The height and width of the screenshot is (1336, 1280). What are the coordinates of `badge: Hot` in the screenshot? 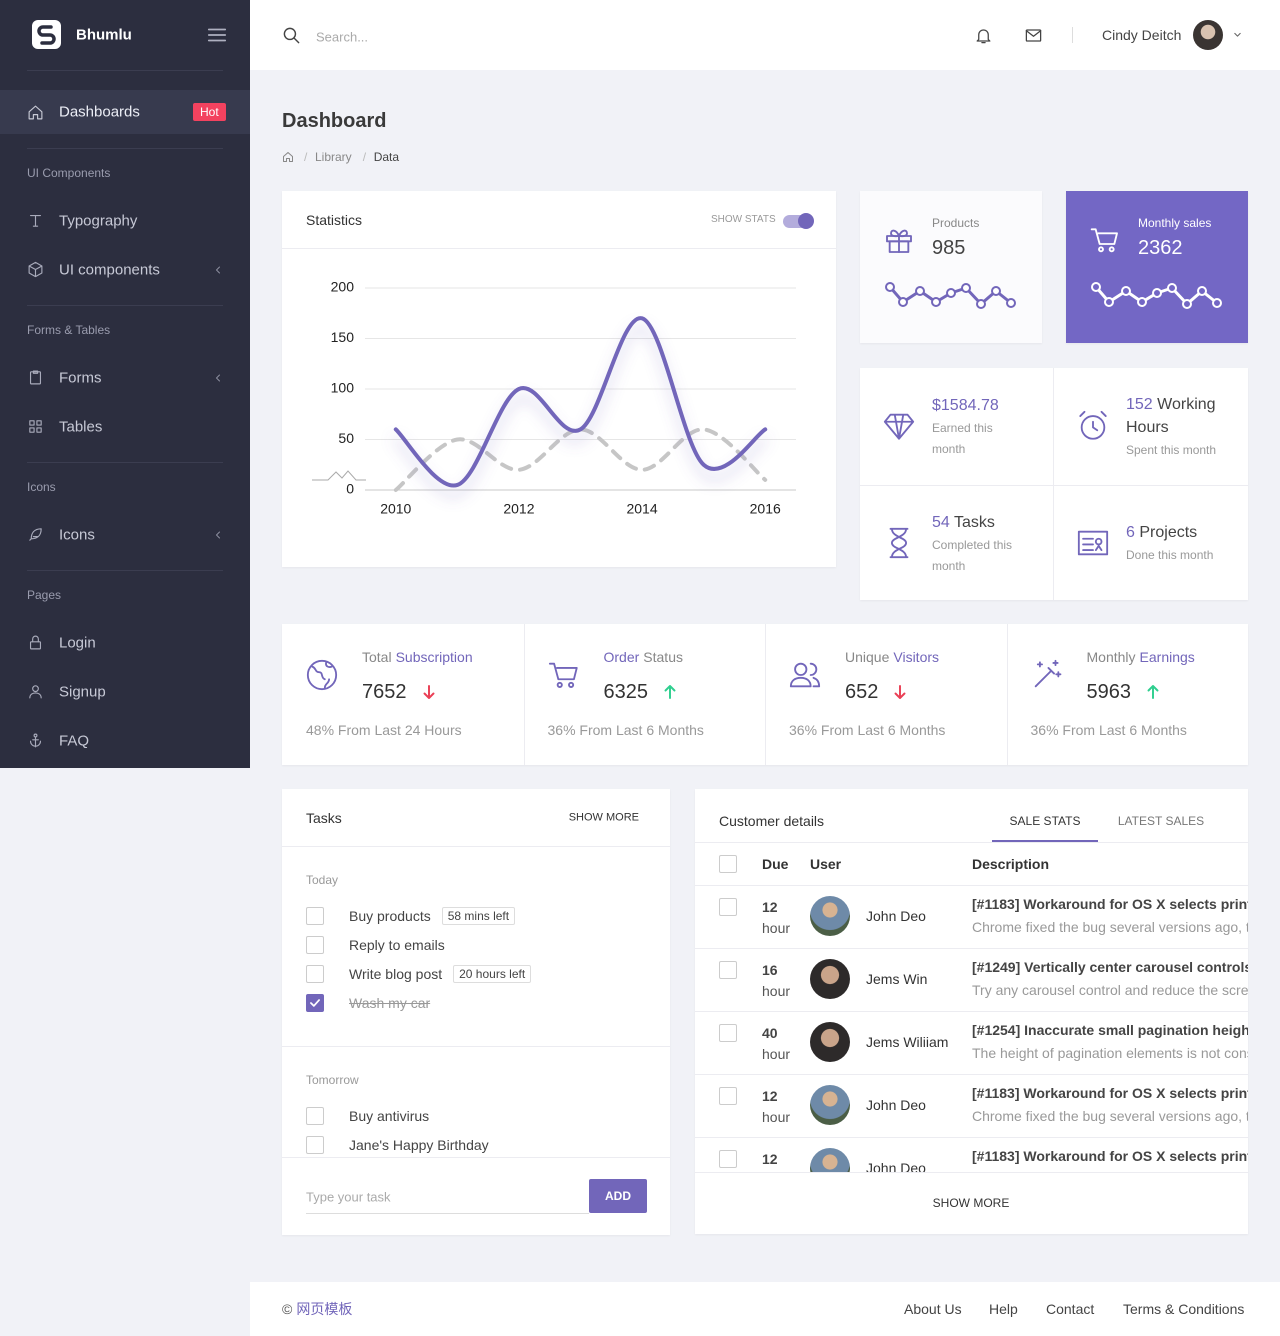 It's located at (209, 112).